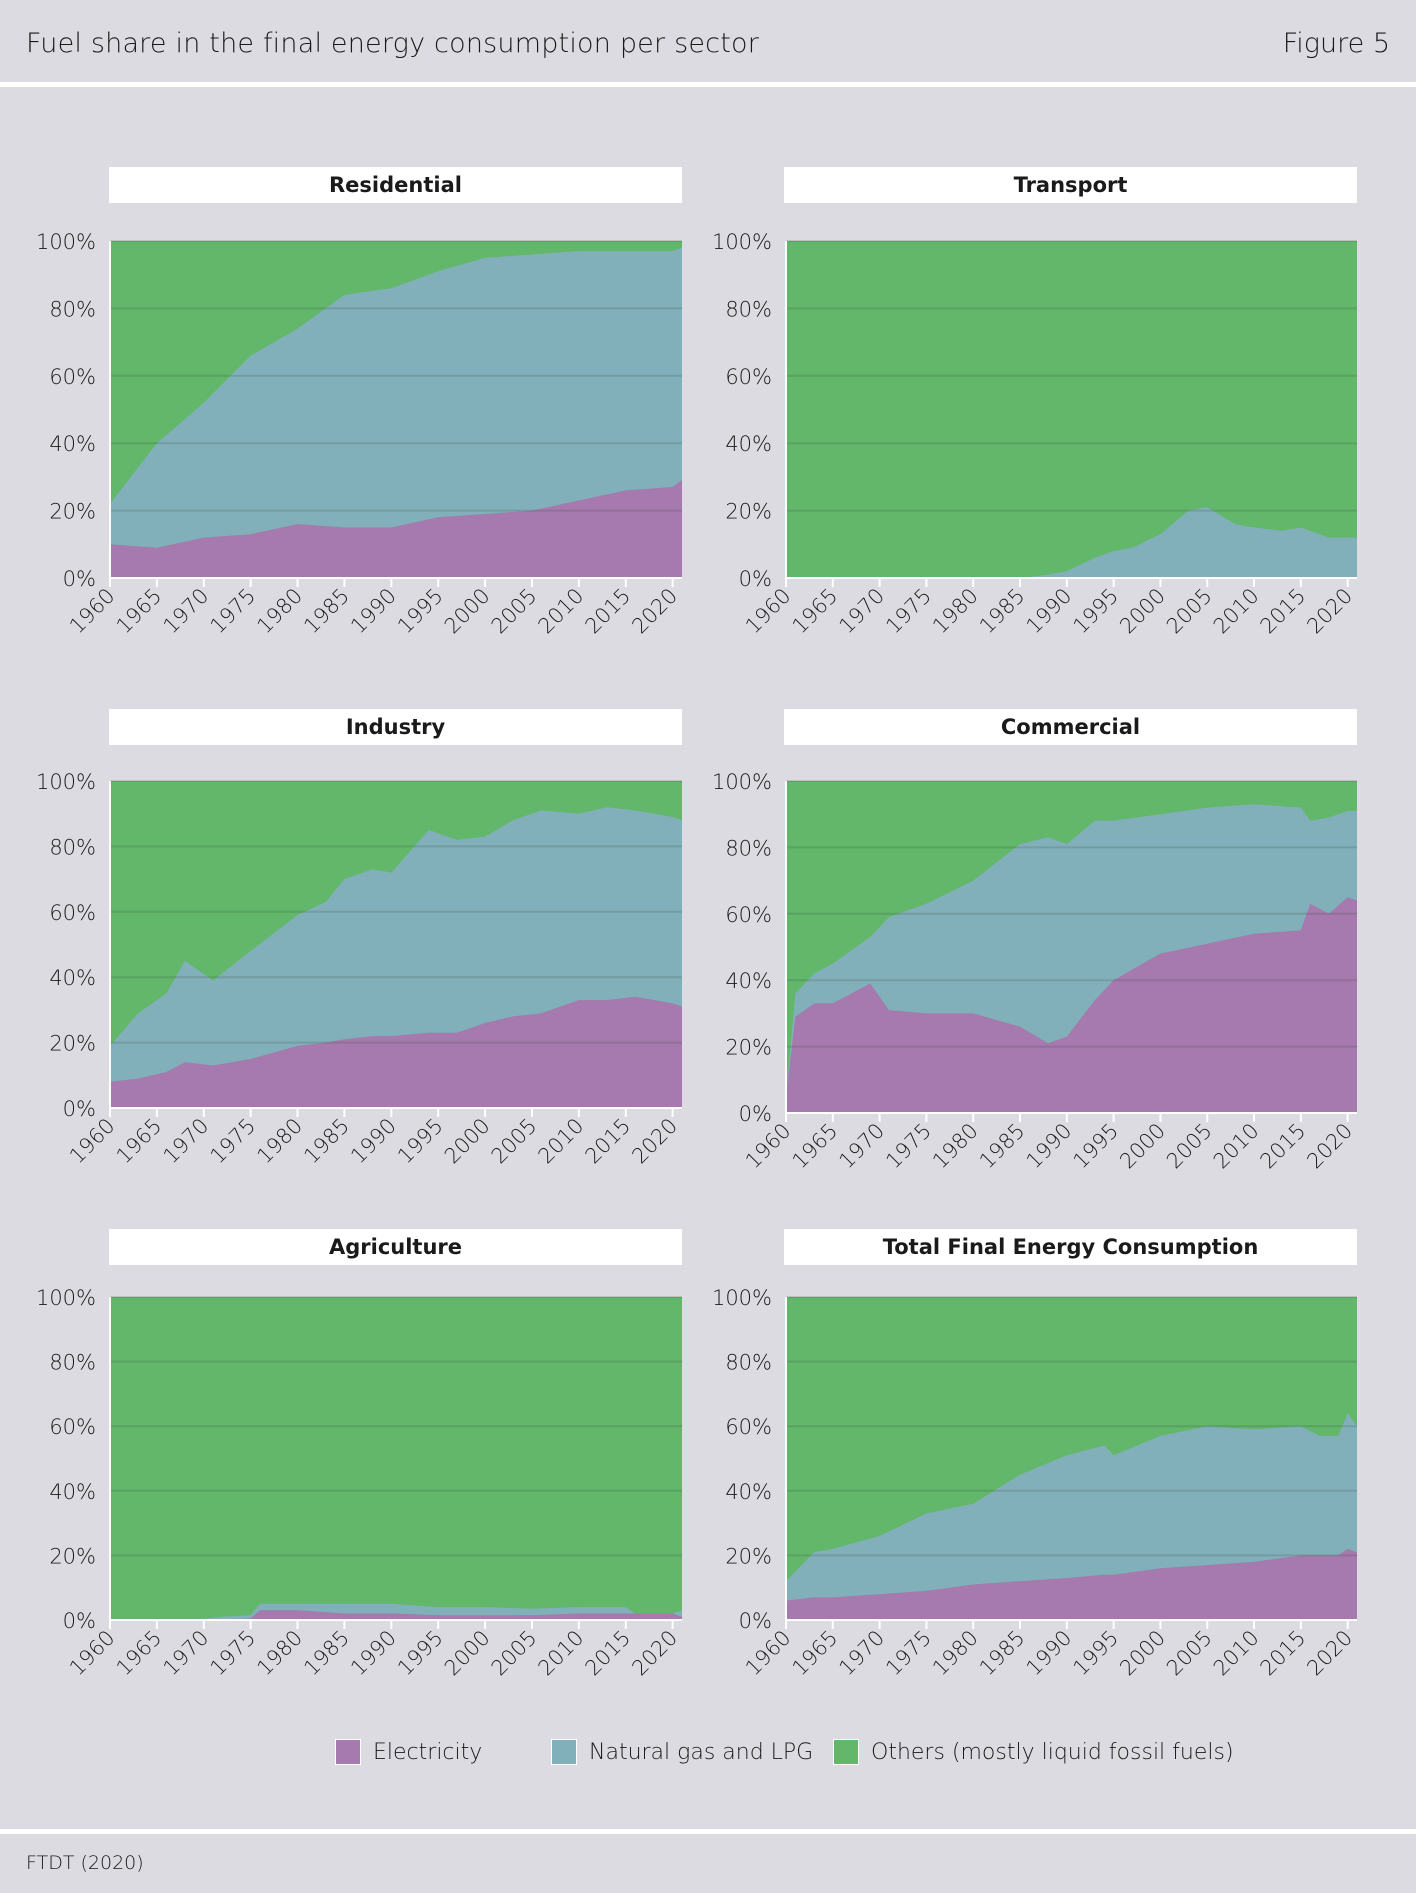 The height and width of the screenshot is (1893, 1416). I want to click on transport-area-gas, so click(1071, 542).